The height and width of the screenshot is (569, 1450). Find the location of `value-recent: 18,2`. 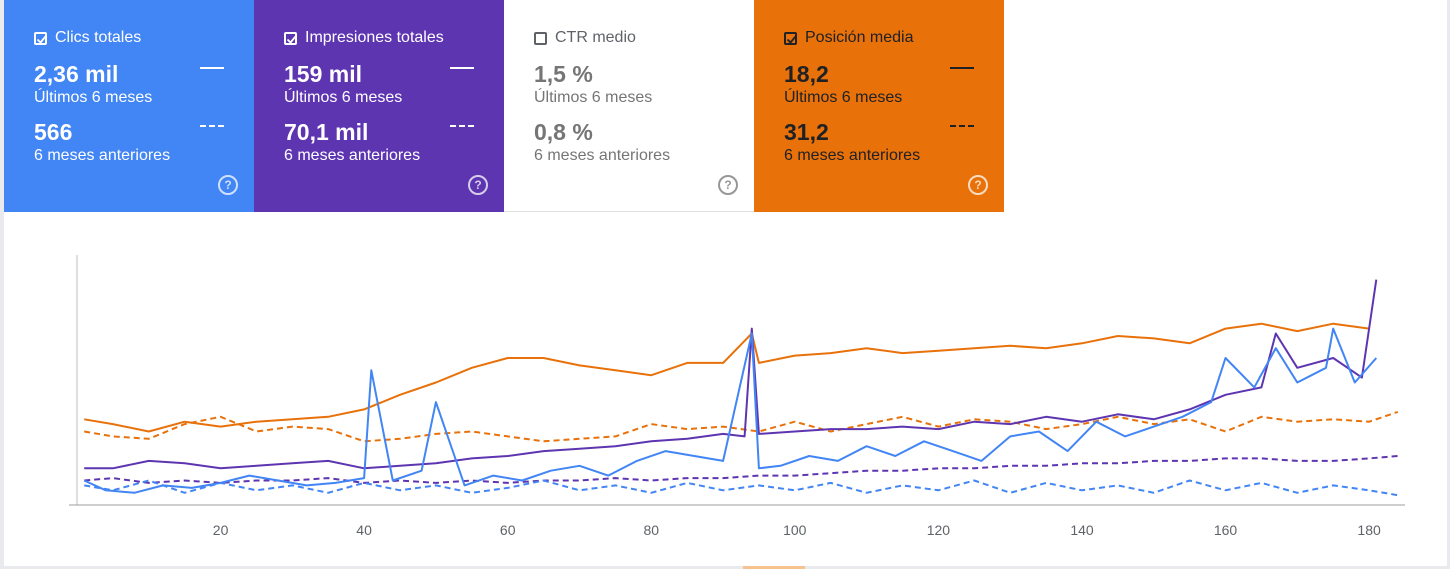

value-recent: 18,2 is located at coordinates (806, 74).